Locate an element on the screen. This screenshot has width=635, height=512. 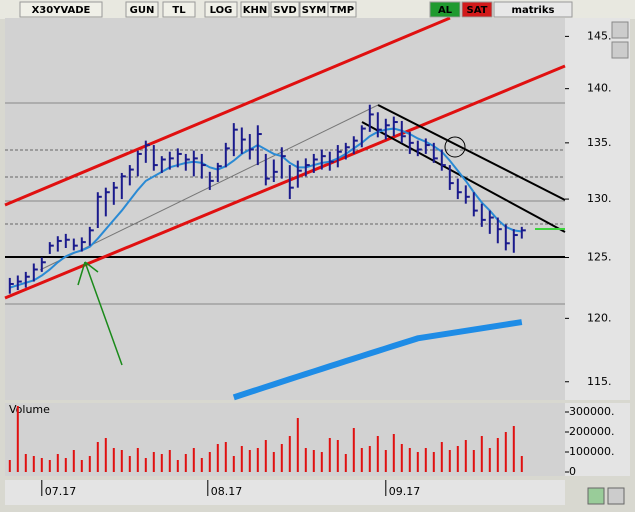
price-axis is located at coordinates (597, 209).